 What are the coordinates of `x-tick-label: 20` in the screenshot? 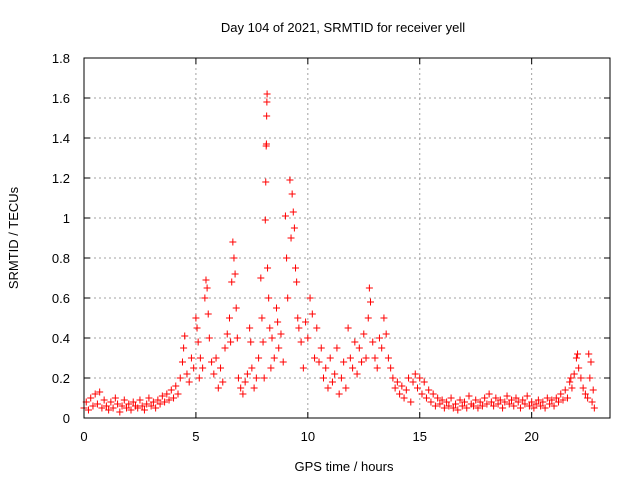 It's located at (531, 436).